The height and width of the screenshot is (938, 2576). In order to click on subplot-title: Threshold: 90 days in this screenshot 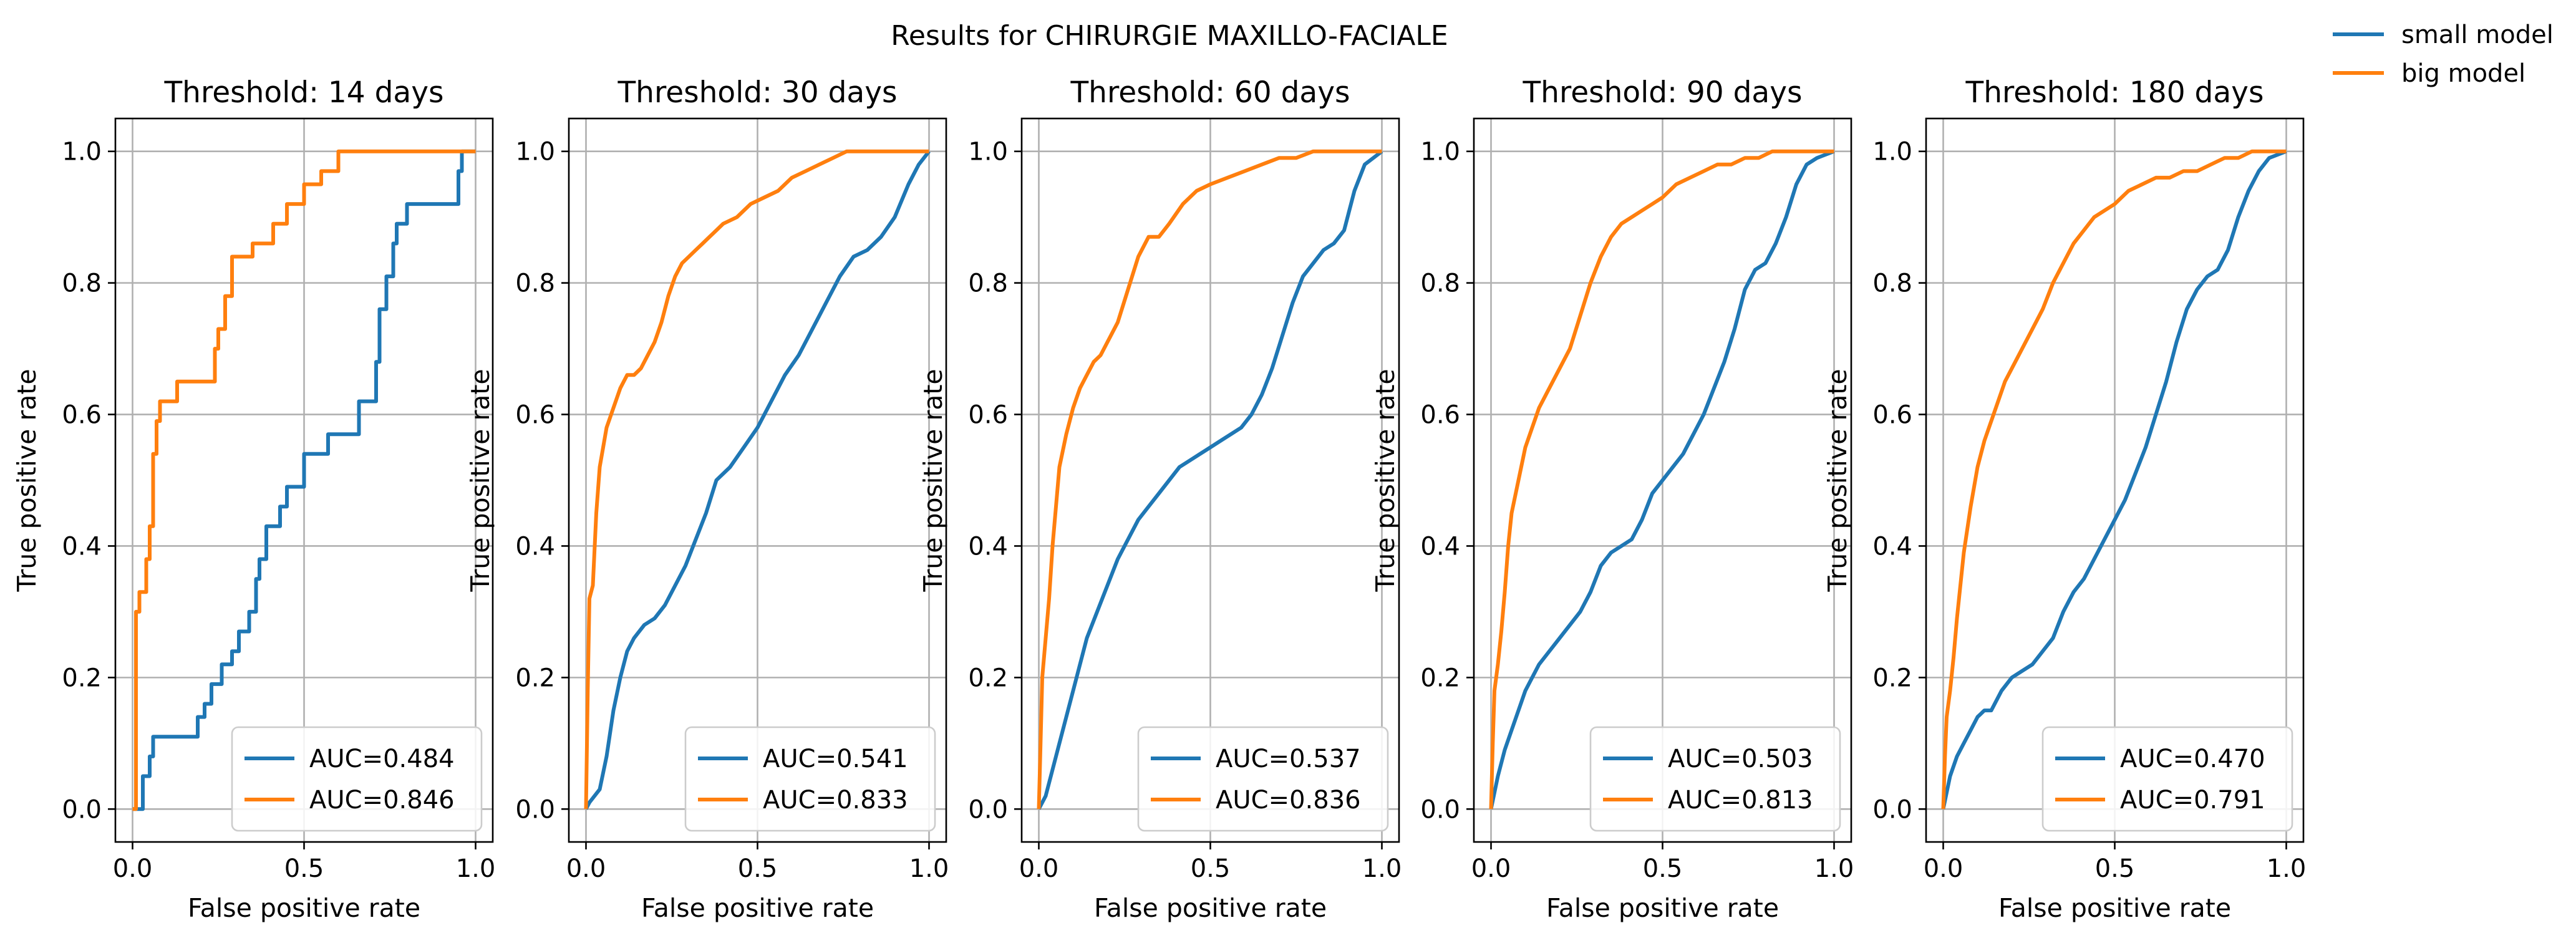, I will do `click(1662, 92)`.